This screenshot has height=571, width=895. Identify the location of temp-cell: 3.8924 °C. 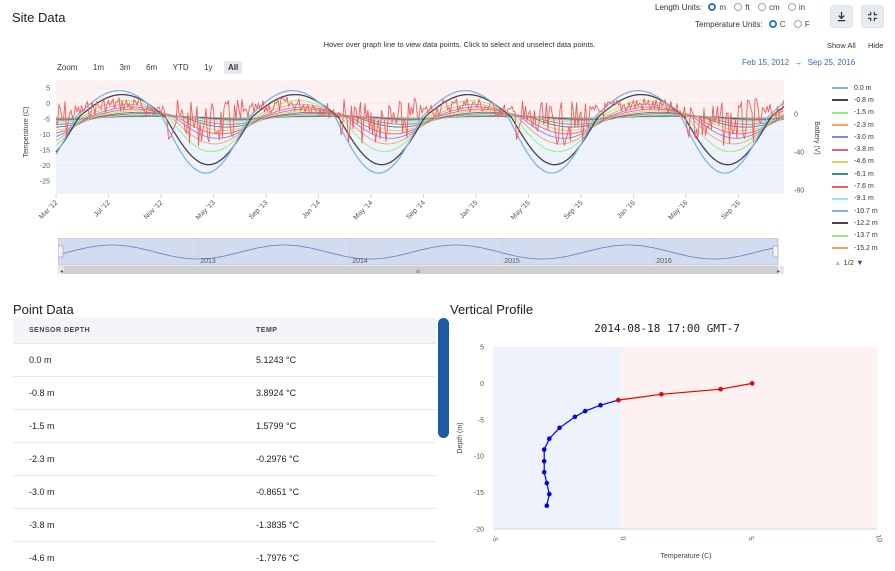
(338, 392).